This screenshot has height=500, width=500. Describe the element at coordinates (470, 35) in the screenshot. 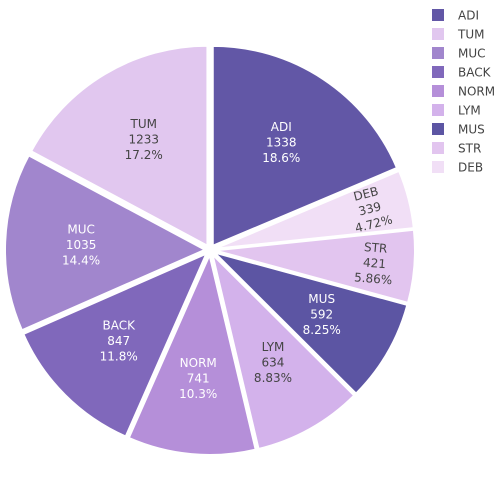

I see `legend-label-tum: TUM` at that location.